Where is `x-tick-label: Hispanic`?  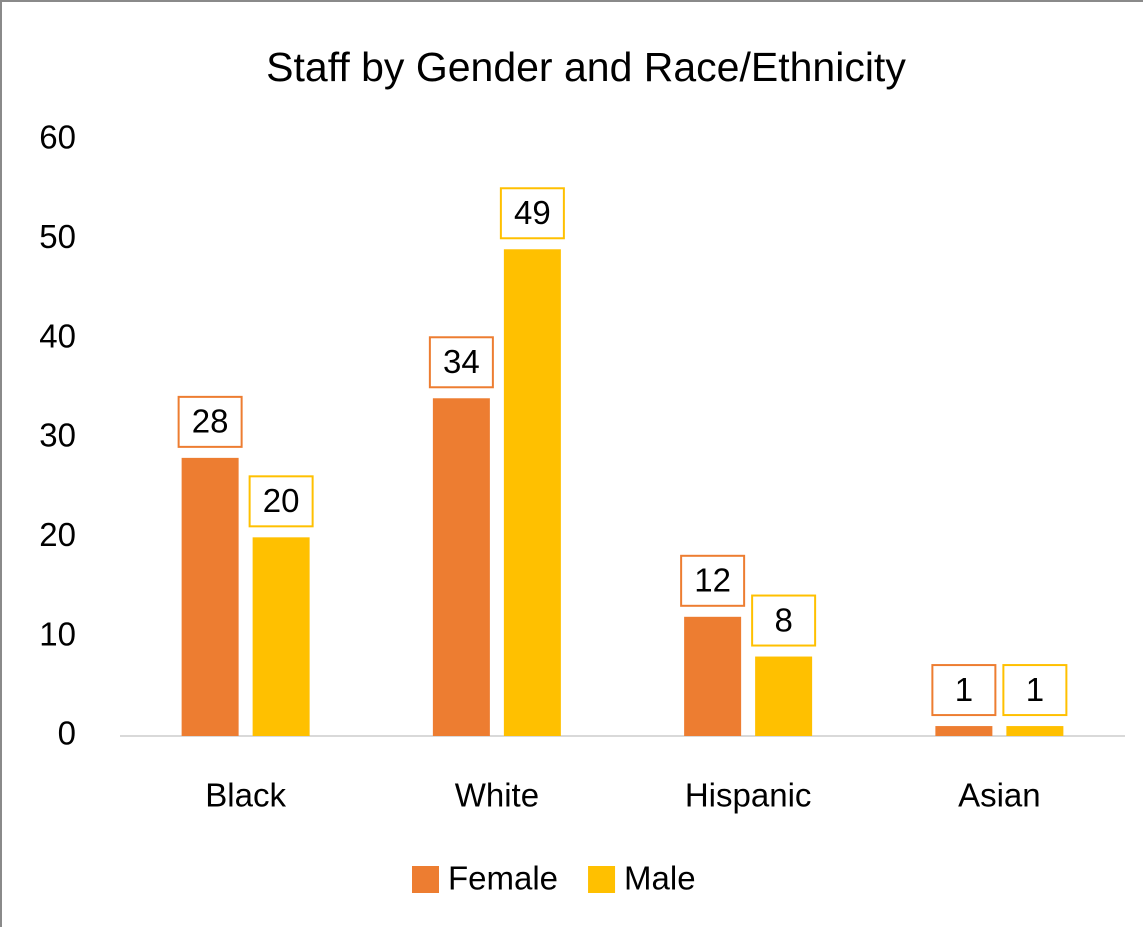
x-tick-label: Hispanic is located at coordinates (748, 795).